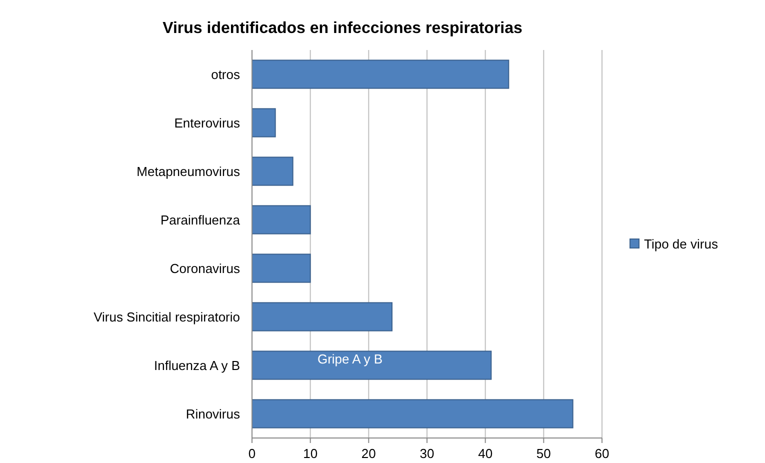  I want to click on y-tick-label: Rinovirus, so click(213, 414).